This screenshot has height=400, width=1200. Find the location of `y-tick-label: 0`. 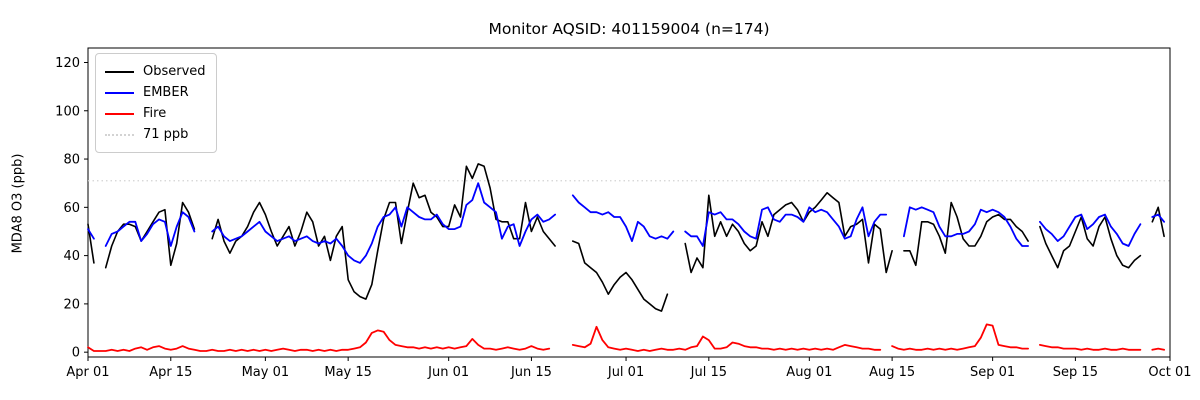

y-tick-label: 0 is located at coordinates (76, 353).